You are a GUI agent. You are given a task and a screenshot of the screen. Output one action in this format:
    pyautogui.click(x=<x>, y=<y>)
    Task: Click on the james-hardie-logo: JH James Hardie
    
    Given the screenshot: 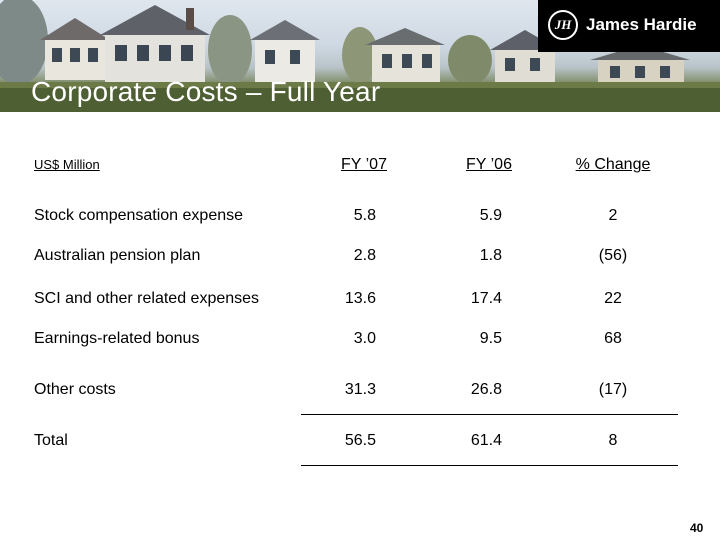 What is the action you would take?
    pyautogui.click(x=629, y=26)
    